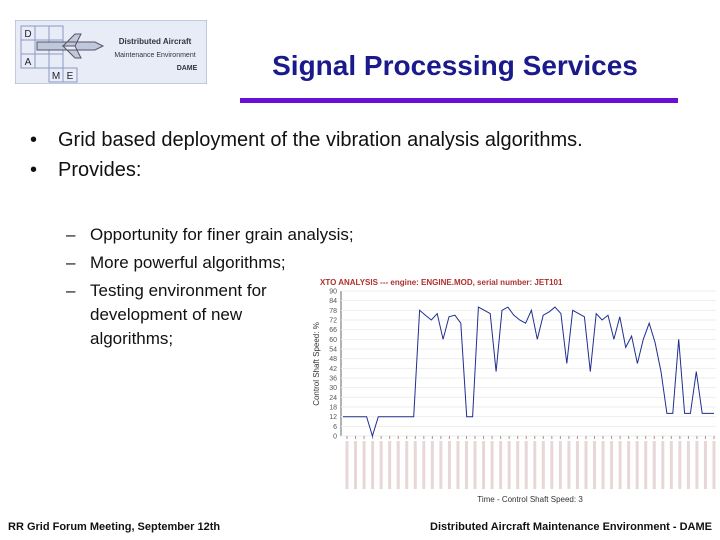  What do you see at coordinates (316, 364) in the screenshot?
I see `y-axis-label: Control Shaft Speed: %` at bounding box center [316, 364].